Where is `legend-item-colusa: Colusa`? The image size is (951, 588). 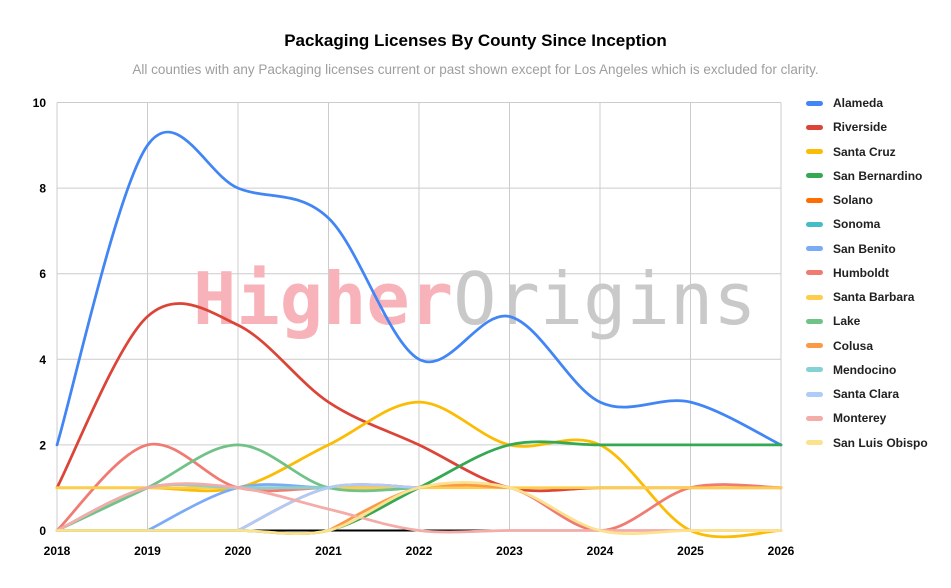 legend-item-colusa: Colusa is located at coordinates (867, 346).